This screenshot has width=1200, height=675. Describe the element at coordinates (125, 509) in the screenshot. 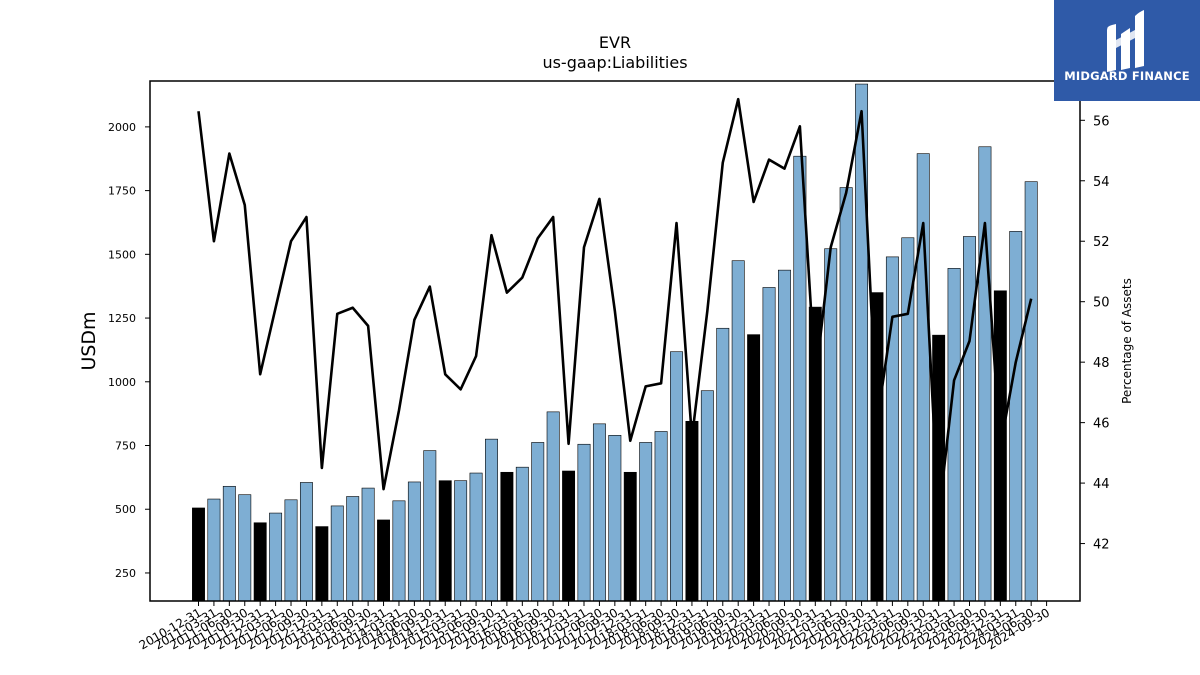

I see `y-tick-label: 500` at that location.